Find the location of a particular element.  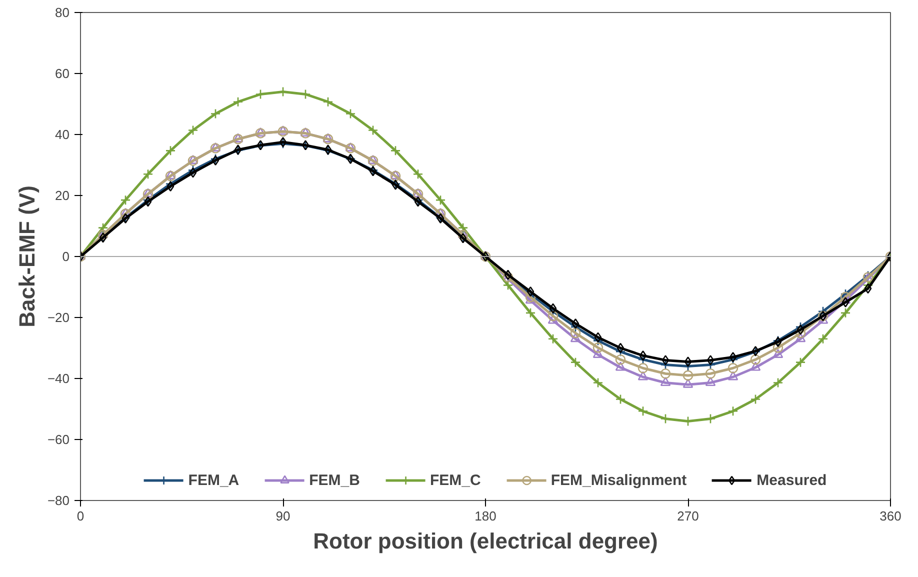

legend-label: FEM_A is located at coordinates (214, 480).